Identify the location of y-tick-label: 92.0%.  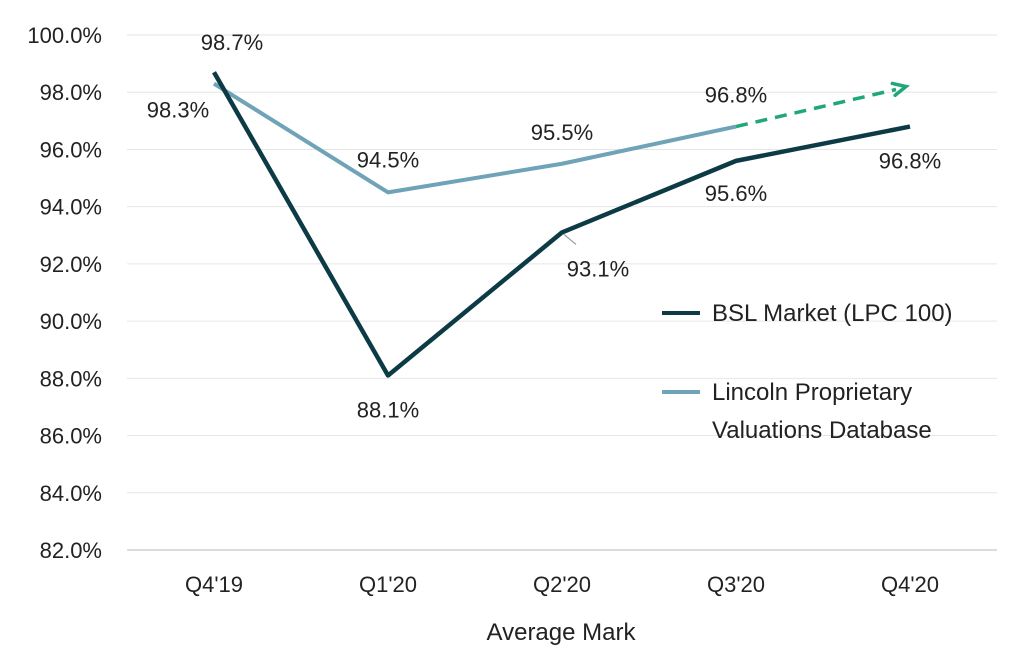
(71, 264).